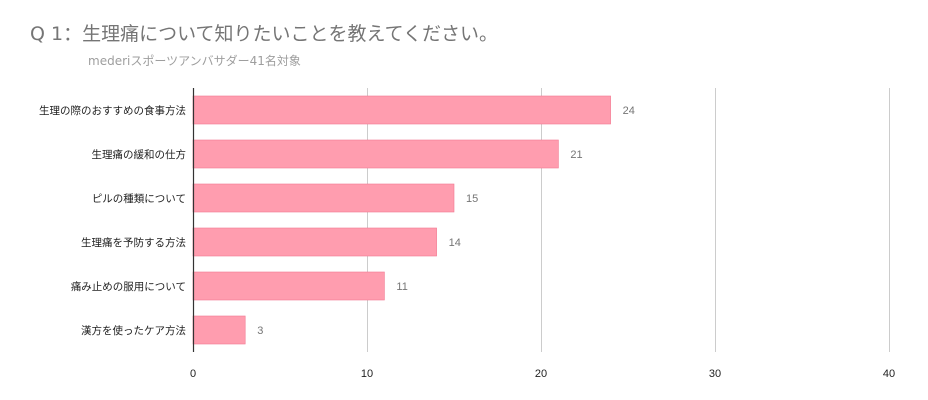  I want to click on data-label: 15, so click(472, 199).